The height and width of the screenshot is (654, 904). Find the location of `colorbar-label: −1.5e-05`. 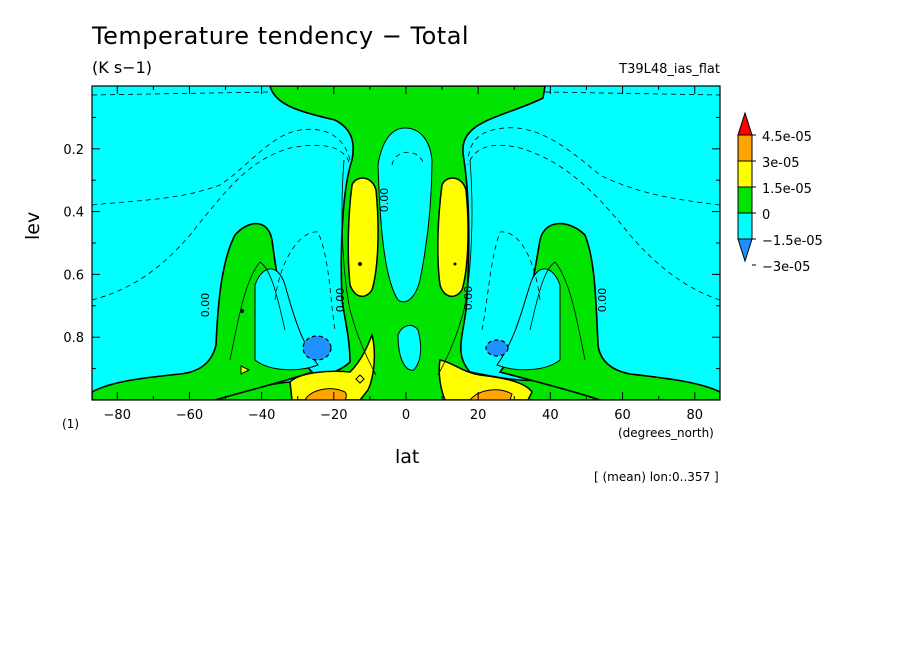

colorbar-label: −1.5e-05 is located at coordinates (792, 241).